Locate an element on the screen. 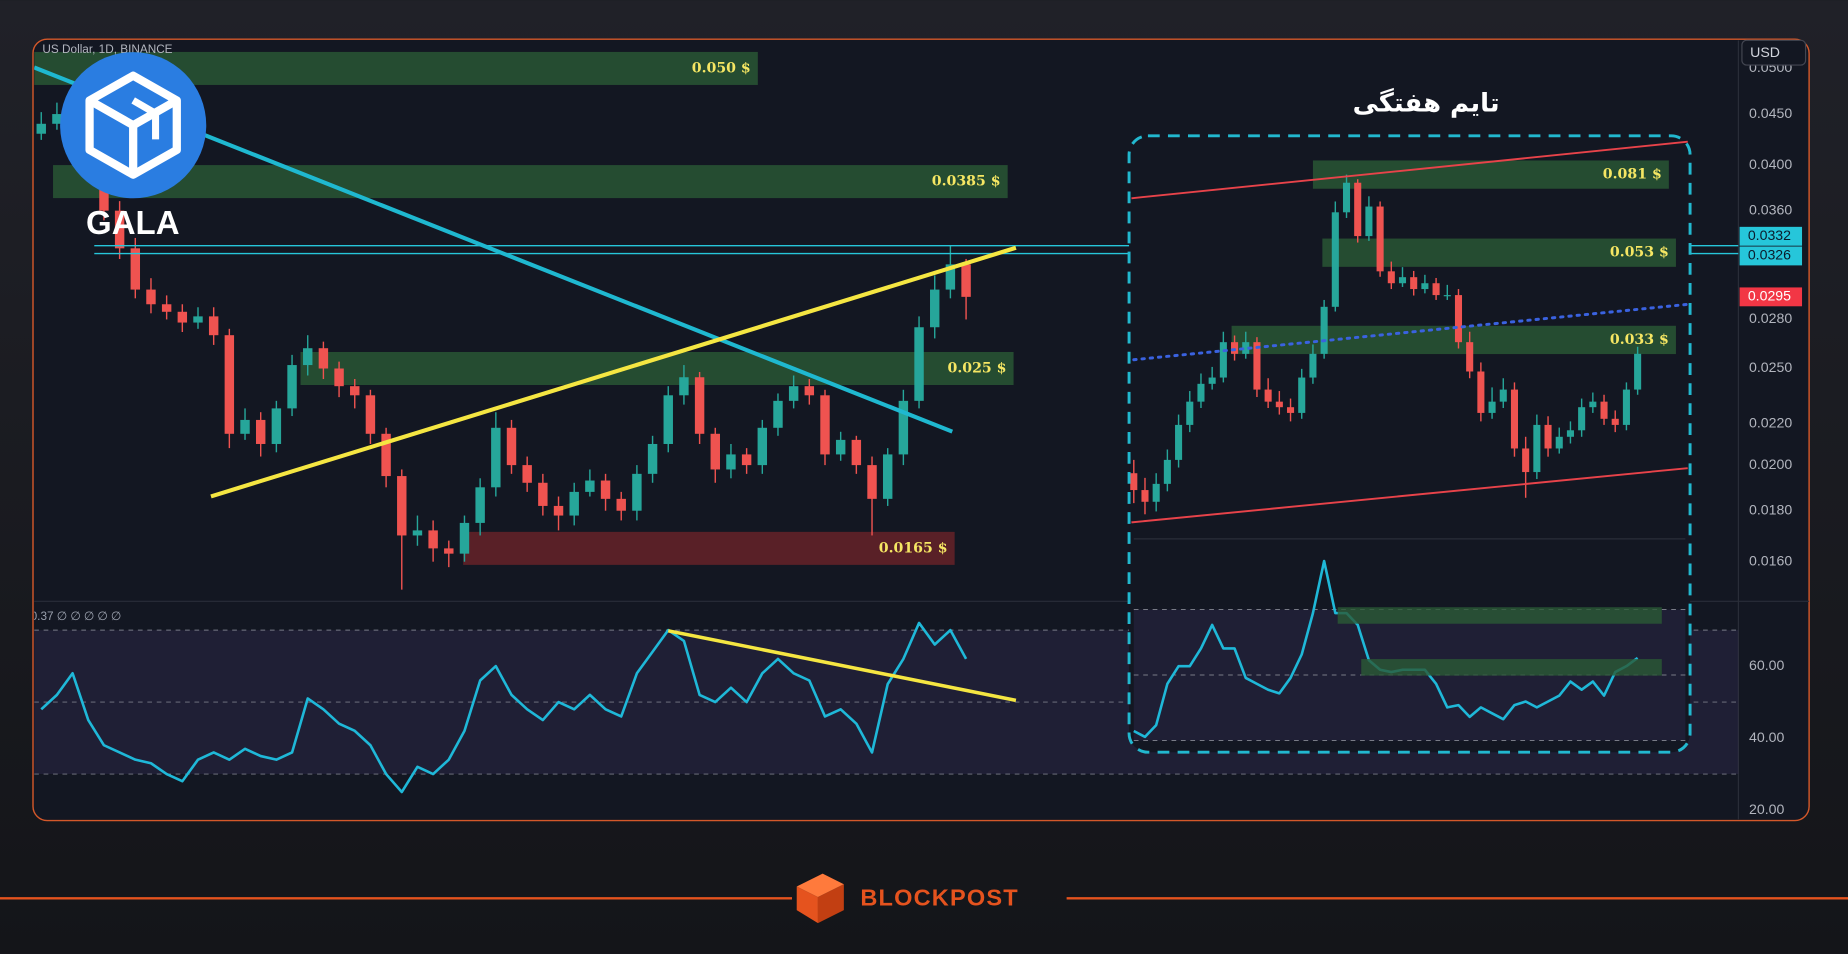 The image size is (1848, 954). y-tick-label: 0.0360 is located at coordinates (1770, 209).